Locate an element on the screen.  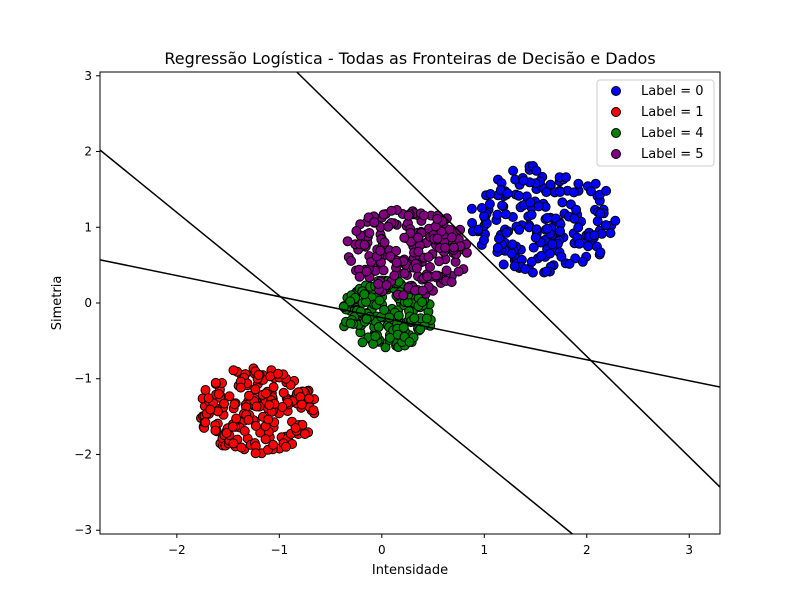
x-tick-label: −1 is located at coordinates (279, 550).